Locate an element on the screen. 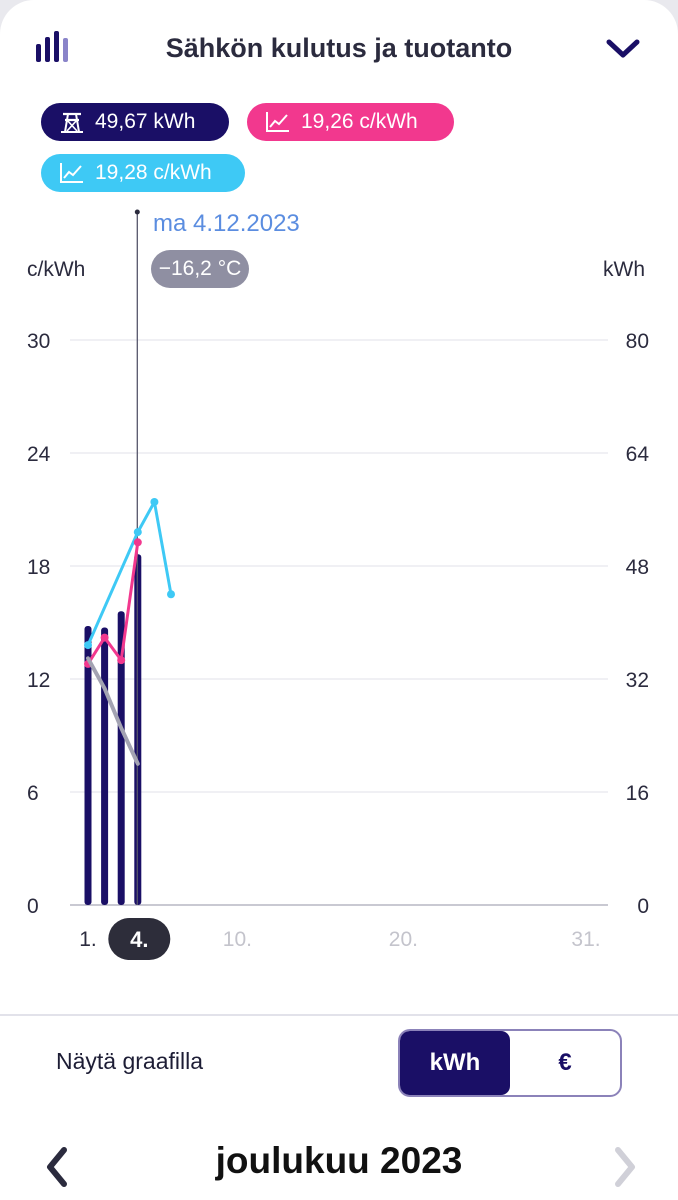 The image size is (678, 1200). show-in-graph-label: Näytä graafilla is located at coordinates (130, 1061).